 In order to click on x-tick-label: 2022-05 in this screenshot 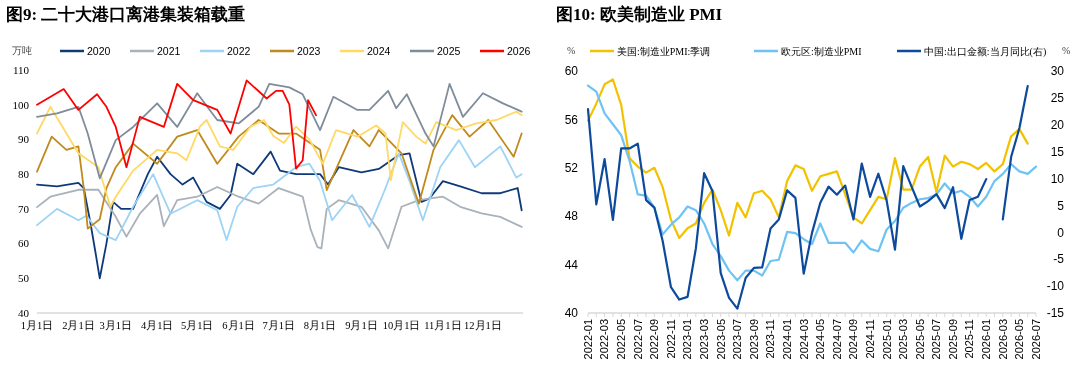, I will do `click(621, 339)`.